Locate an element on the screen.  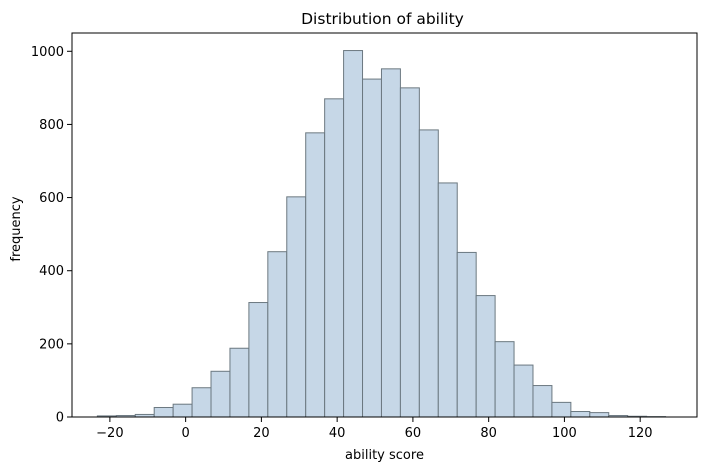
x-axis-label: ability score is located at coordinates (384, 455).